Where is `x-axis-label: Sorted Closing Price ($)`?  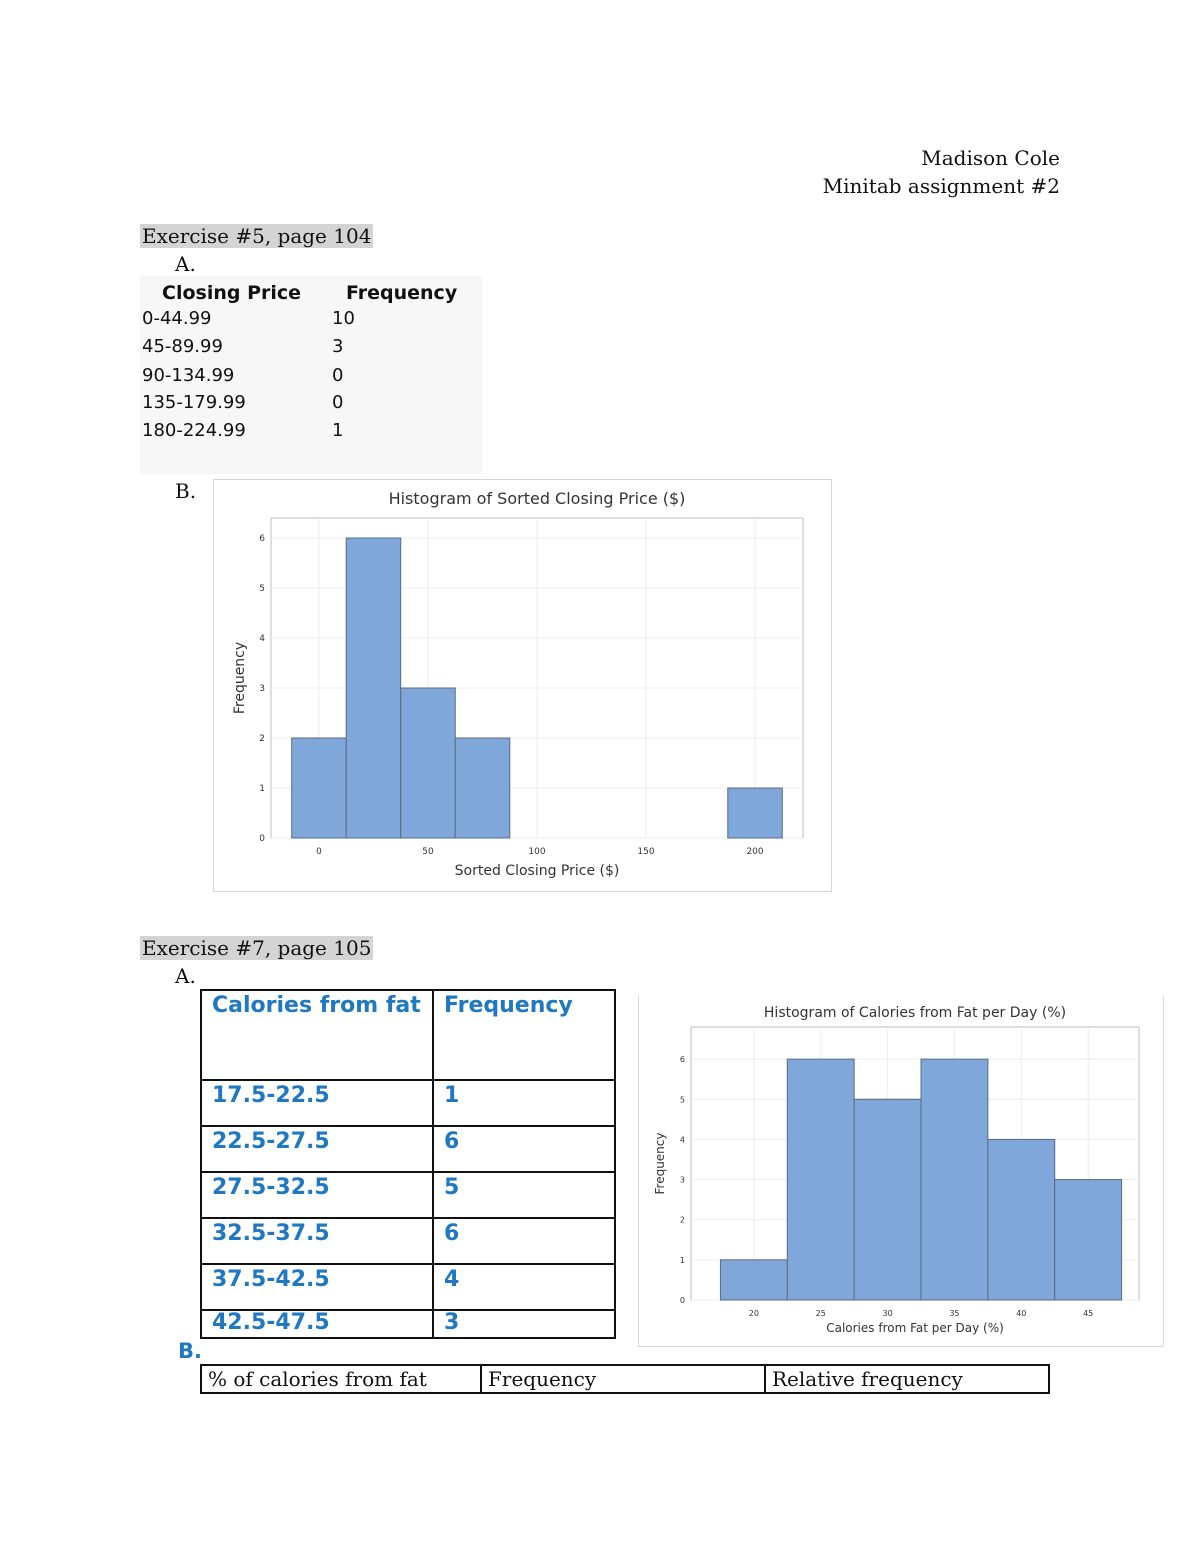 x-axis-label: Sorted Closing Price ($) is located at coordinates (537, 871).